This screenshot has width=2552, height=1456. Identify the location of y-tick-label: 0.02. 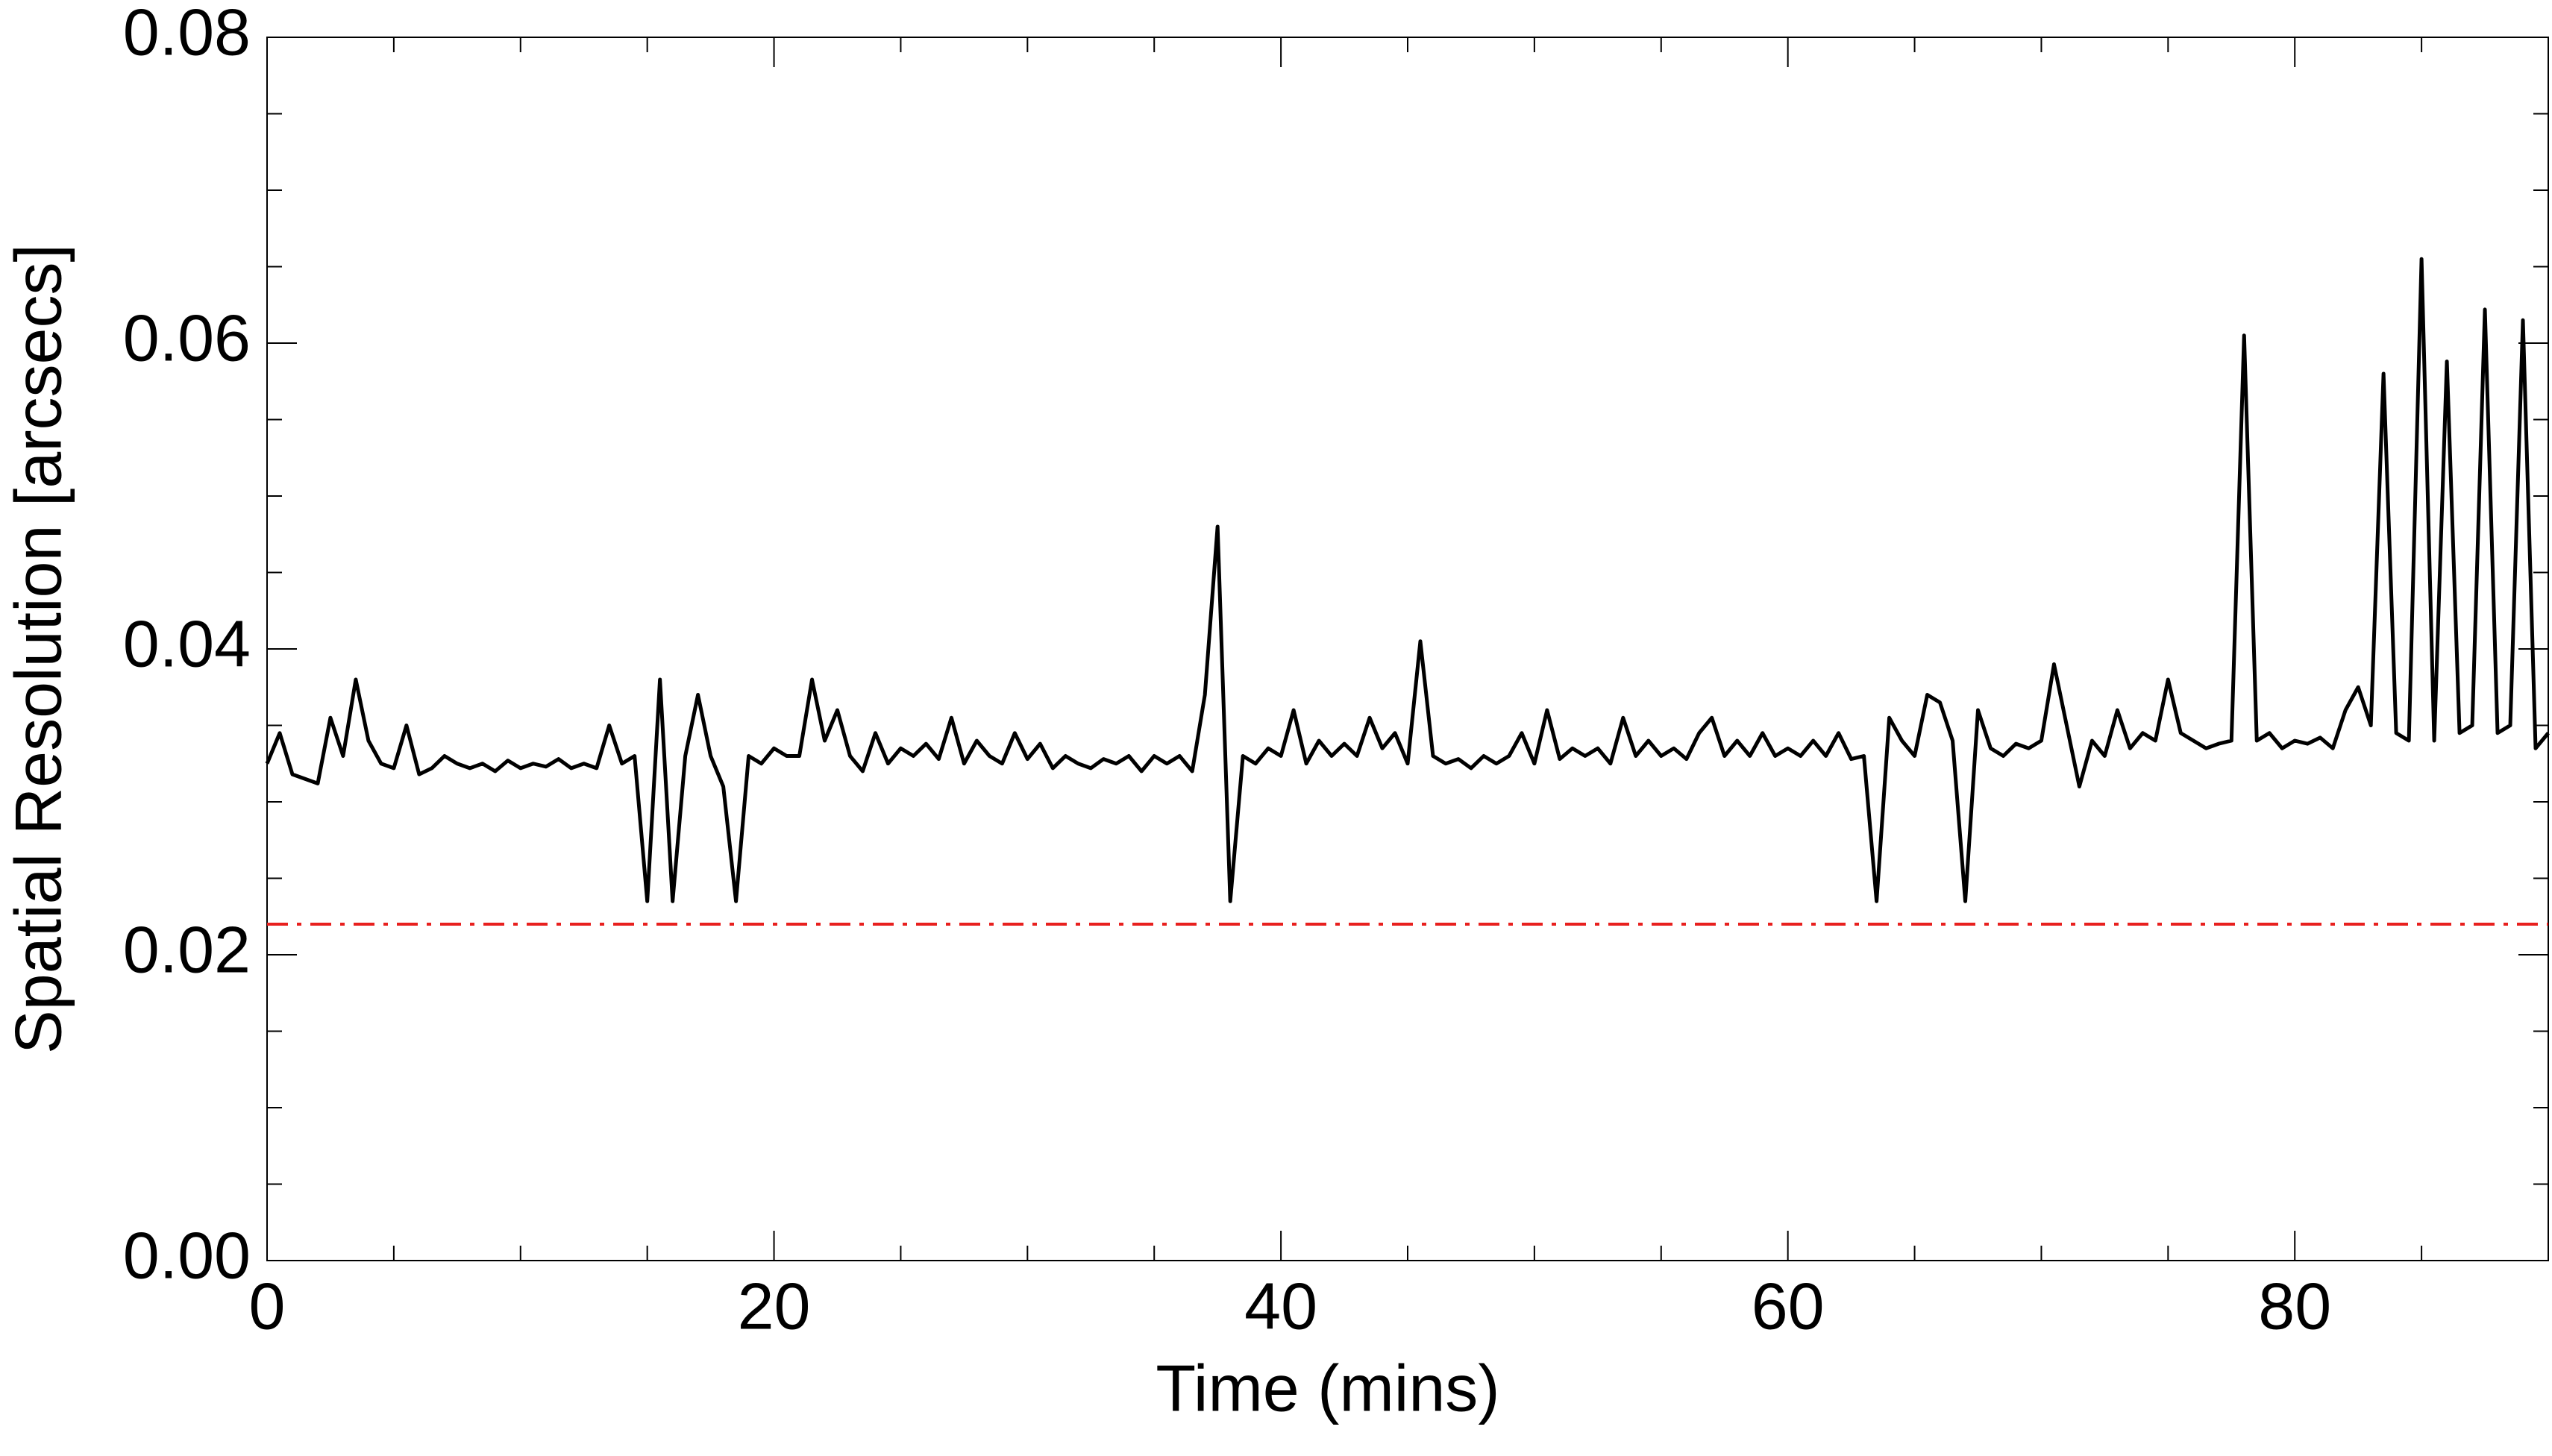
(187, 949).